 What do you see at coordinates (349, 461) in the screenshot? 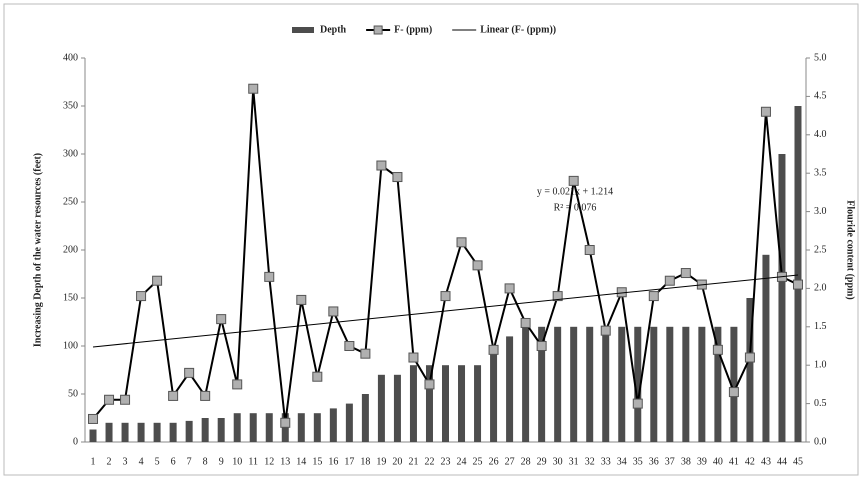
I see `x-tick-label: 17` at bounding box center [349, 461].